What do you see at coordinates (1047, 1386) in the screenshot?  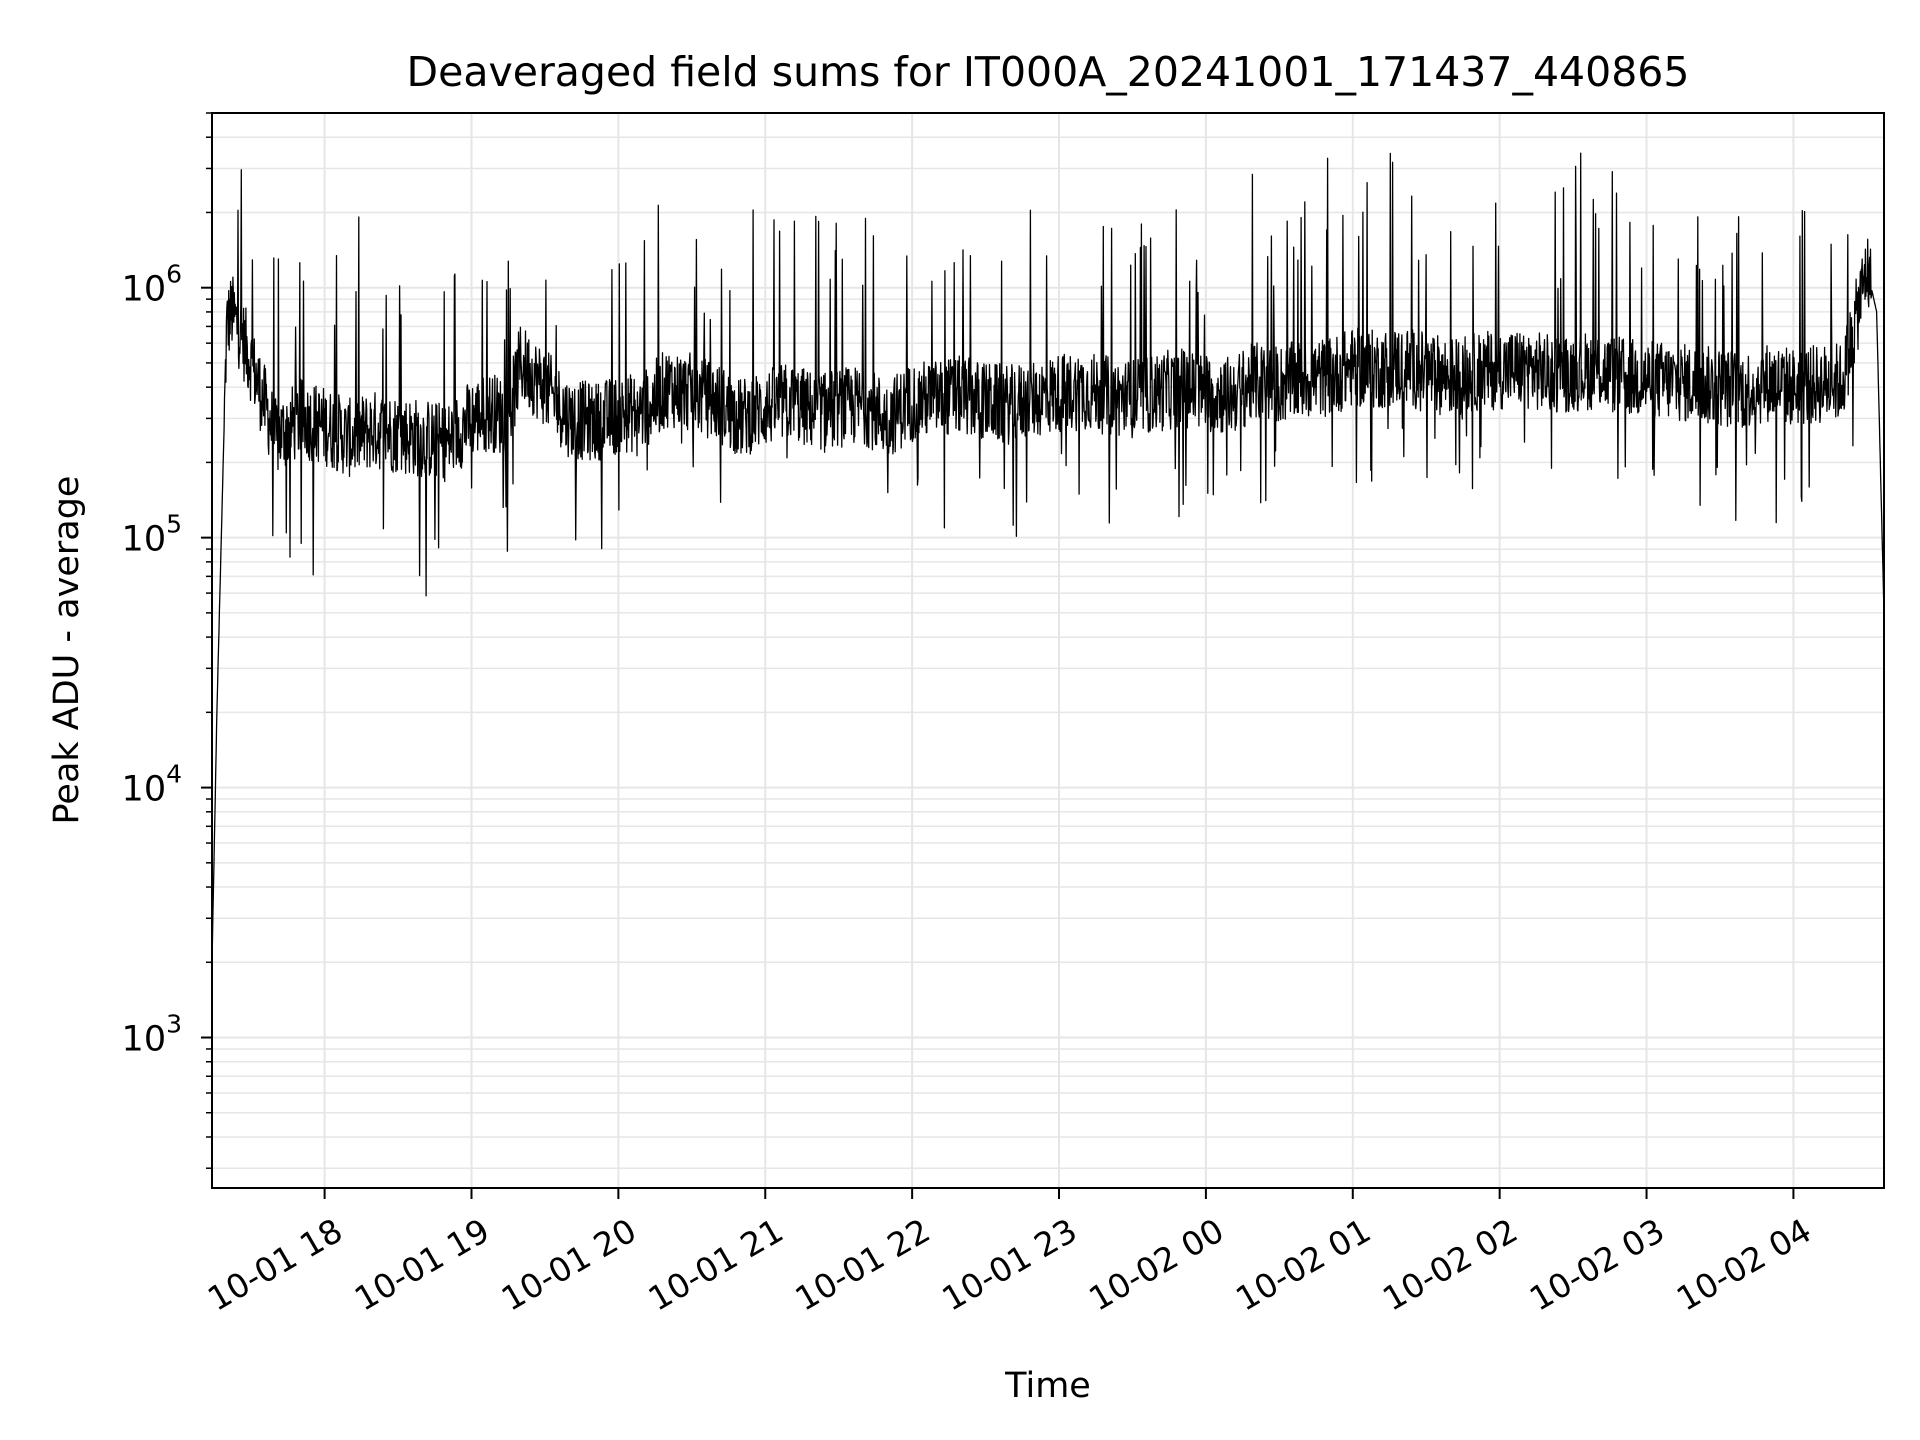 I see `x-axis-label: Time` at bounding box center [1047, 1386].